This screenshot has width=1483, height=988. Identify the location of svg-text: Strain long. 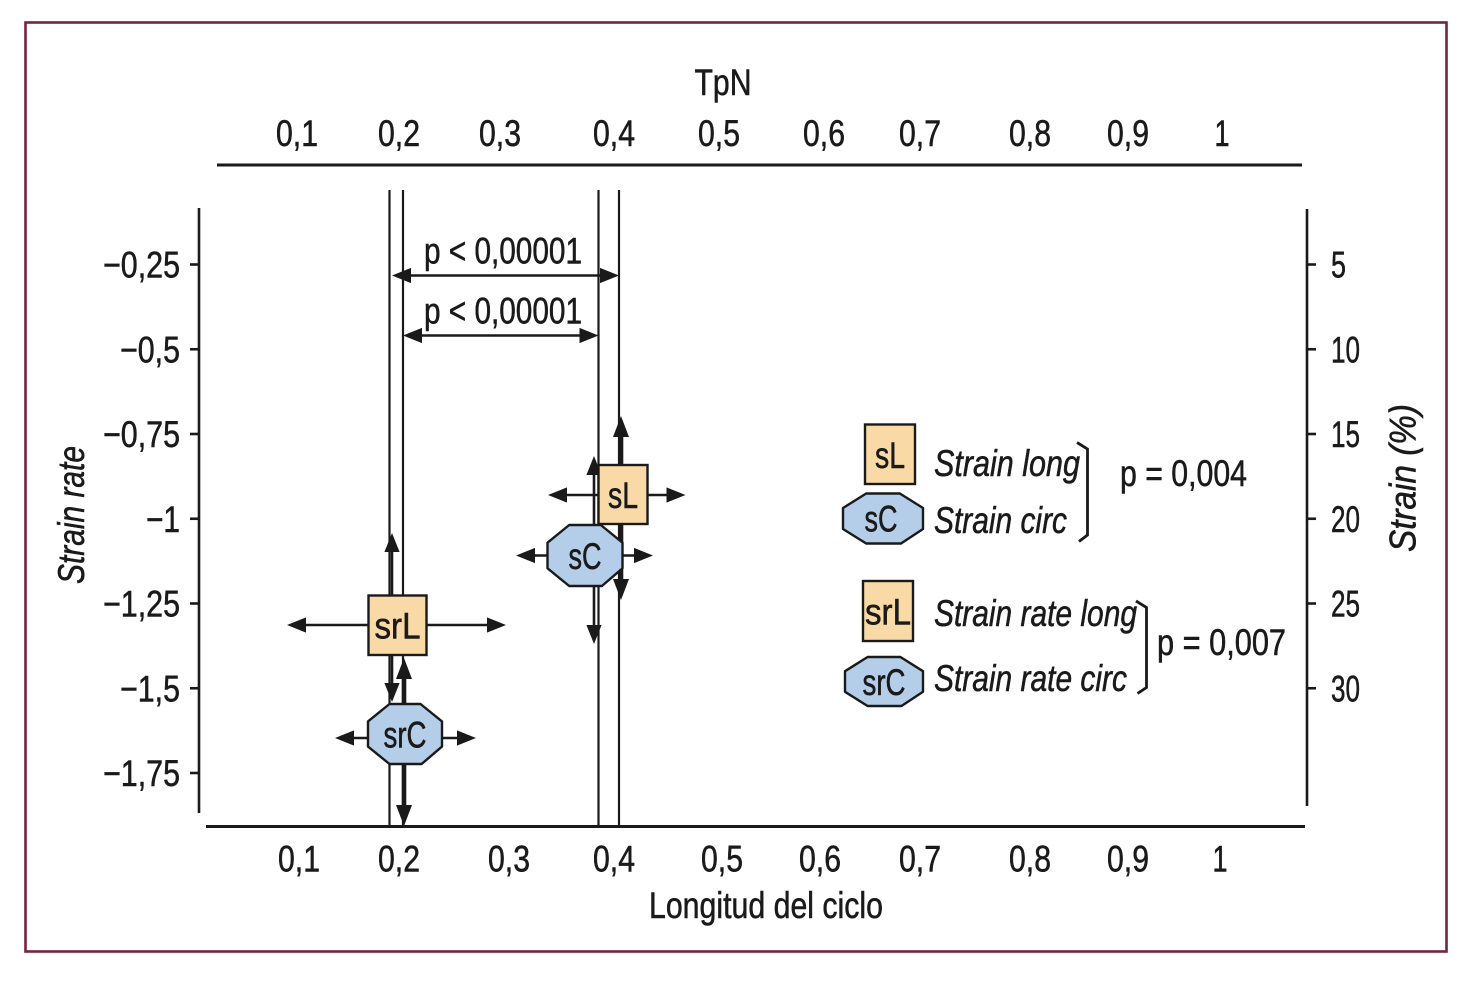
(1007, 463).